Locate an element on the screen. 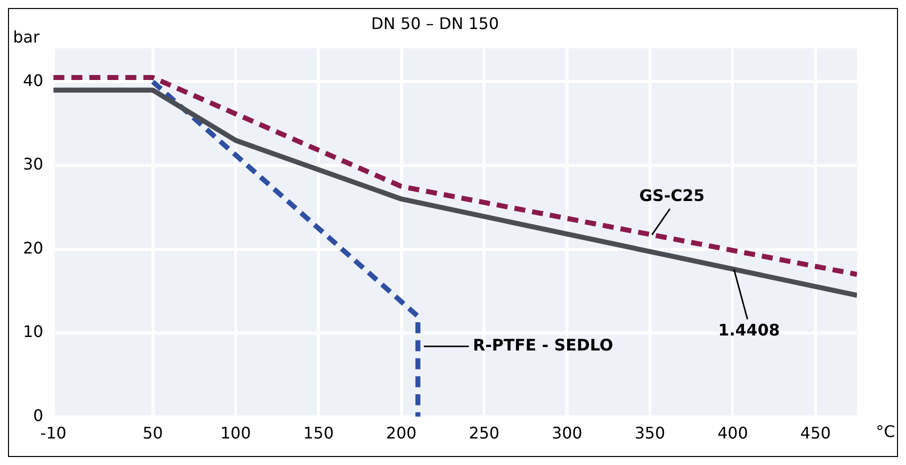 The width and height of the screenshot is (906, 465). x-tick-label: 350 is located at coordinates (650, 433).